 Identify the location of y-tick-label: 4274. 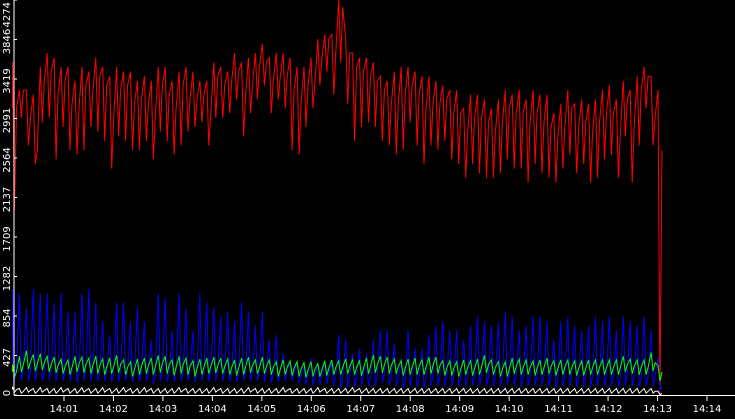
(7, 14).